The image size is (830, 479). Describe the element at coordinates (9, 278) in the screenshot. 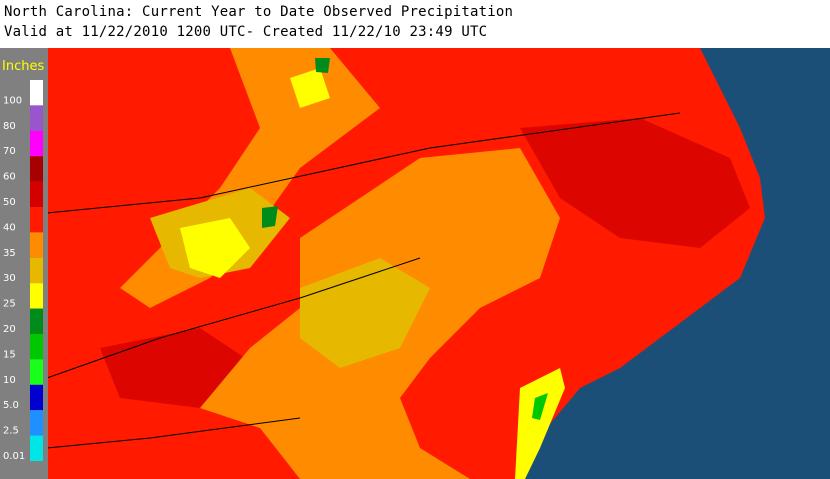

I see `legend-label: 30` at that location.